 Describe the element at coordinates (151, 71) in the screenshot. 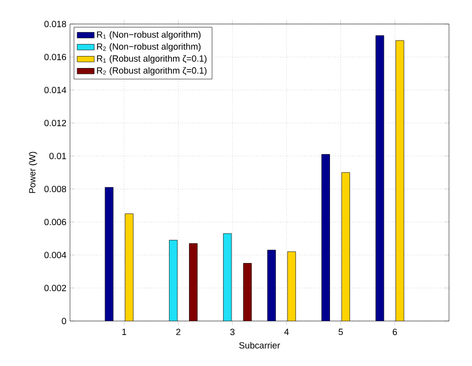

I see `legend-label: R$_{2}$ (Robust algorithm ζ=0.1)` at that location.